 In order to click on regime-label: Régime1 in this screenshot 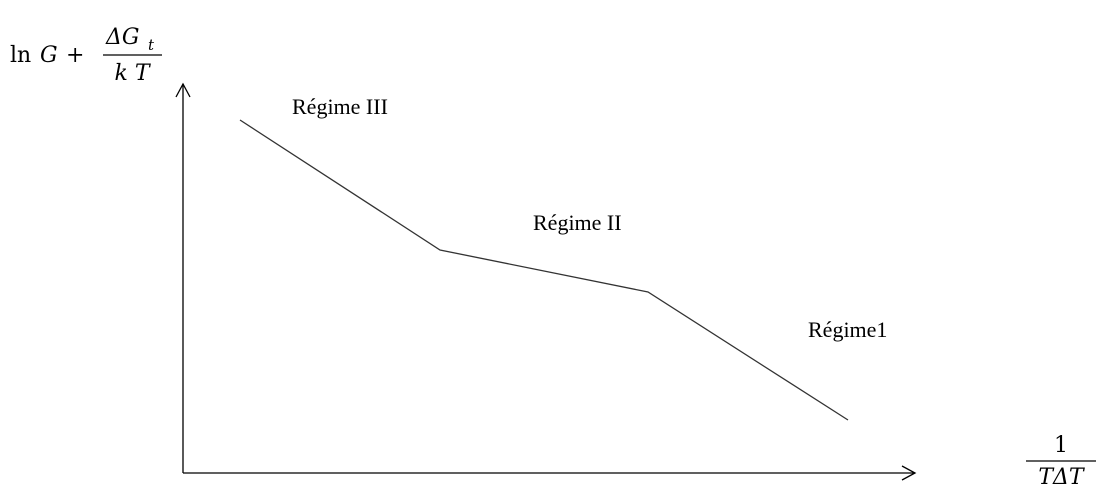, I will do `click(847, 329)`.